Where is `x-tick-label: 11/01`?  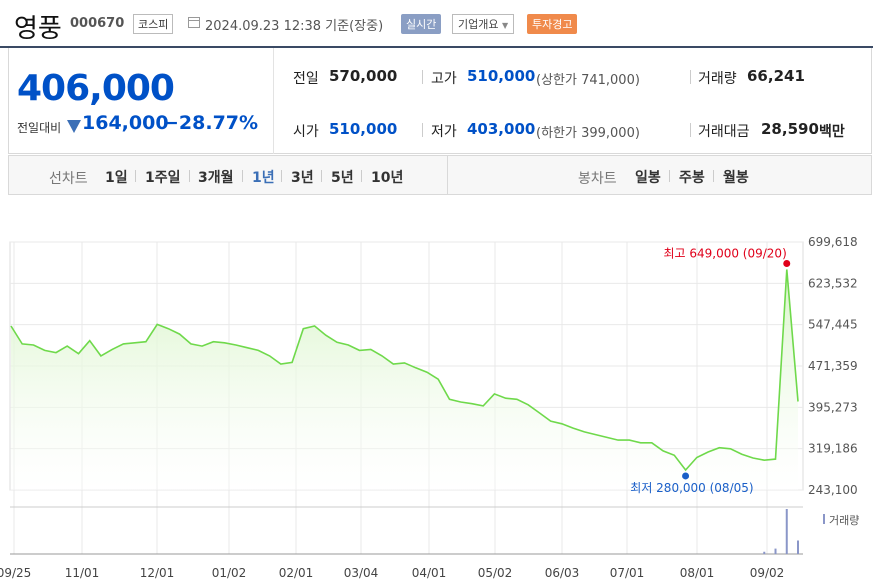
x-tick-label: 11/01 is located at coordinates (82, 573).